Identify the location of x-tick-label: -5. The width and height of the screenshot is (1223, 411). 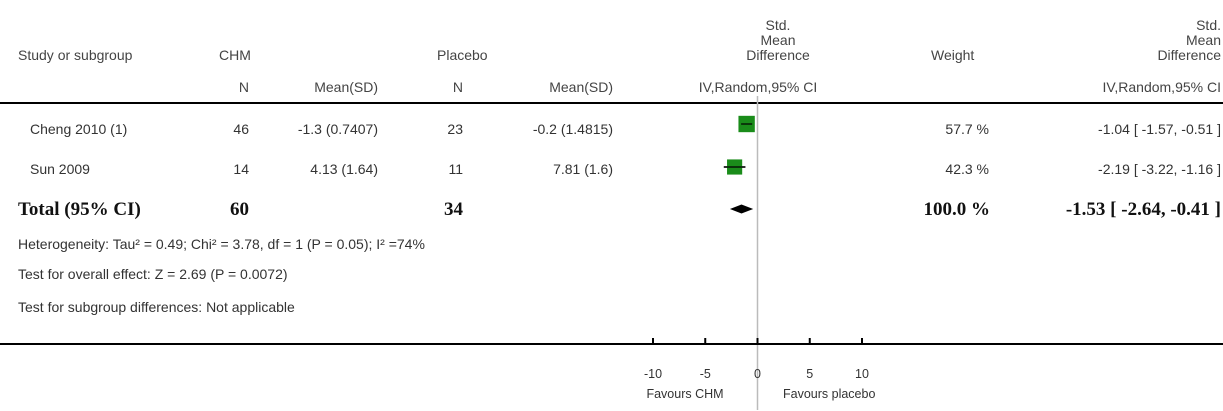
(705, 374).